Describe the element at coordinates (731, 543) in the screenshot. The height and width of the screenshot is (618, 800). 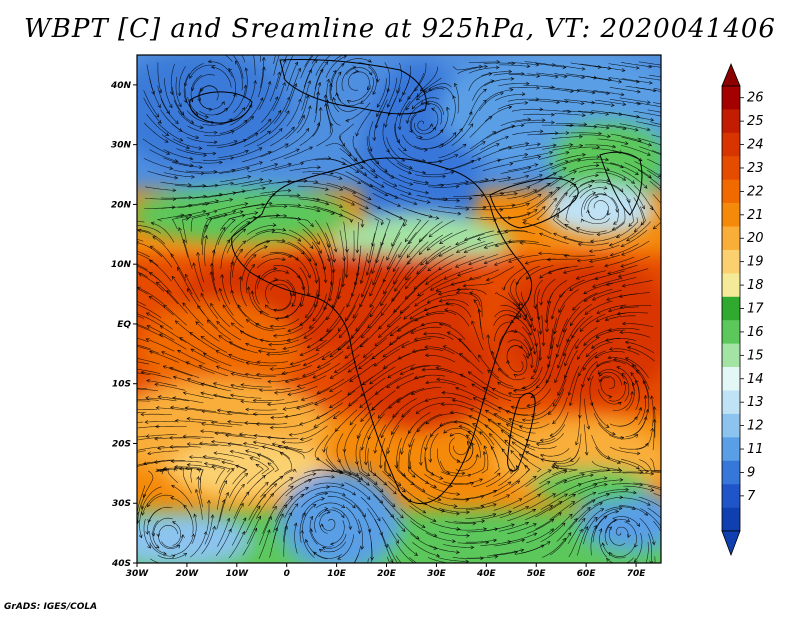
I see `colorbar-bottom-arrow` at that location.